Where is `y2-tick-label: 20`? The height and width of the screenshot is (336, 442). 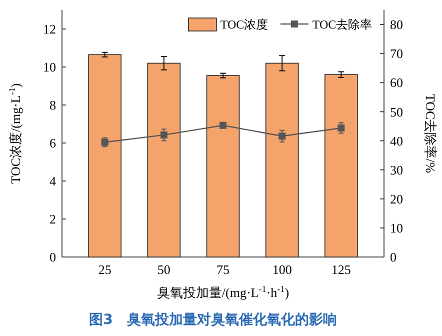
y2-tick-label: 20 is located at coordinates (396, 198).